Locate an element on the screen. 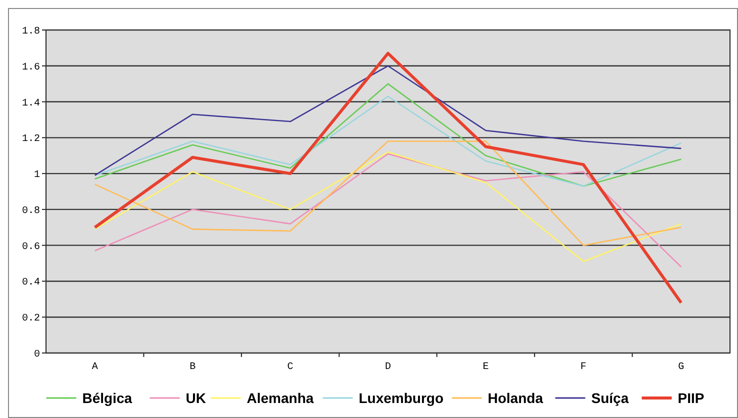 The width and height of the screenshot is (738, 418). y-tick-label: 0.6 is located at coordinates (31, 247).